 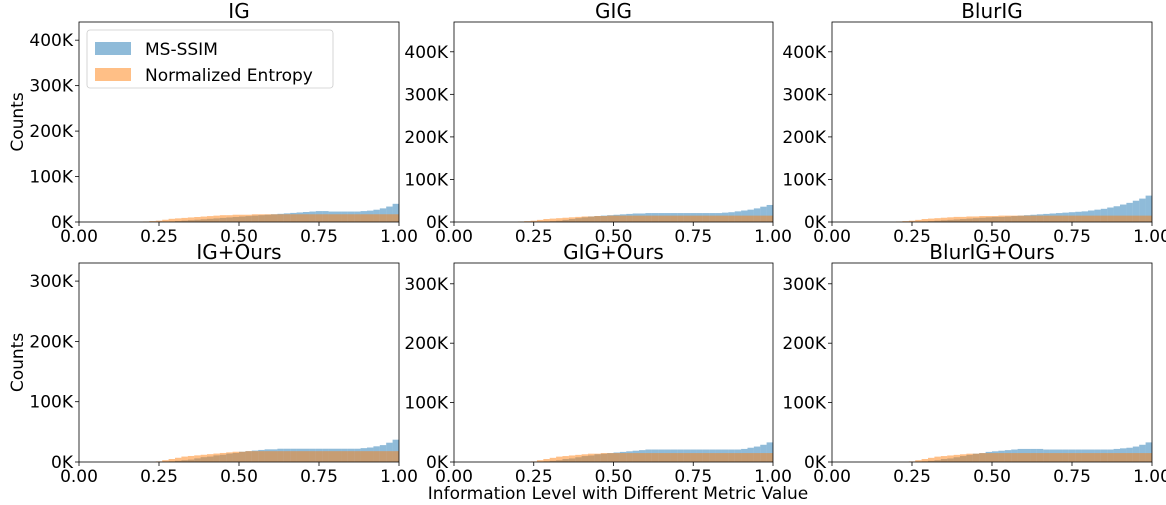 What do you see at coordinates (804, 95) in the screenshot?
I see `y-tick-label: 300K` at bounding box center [804, 95].